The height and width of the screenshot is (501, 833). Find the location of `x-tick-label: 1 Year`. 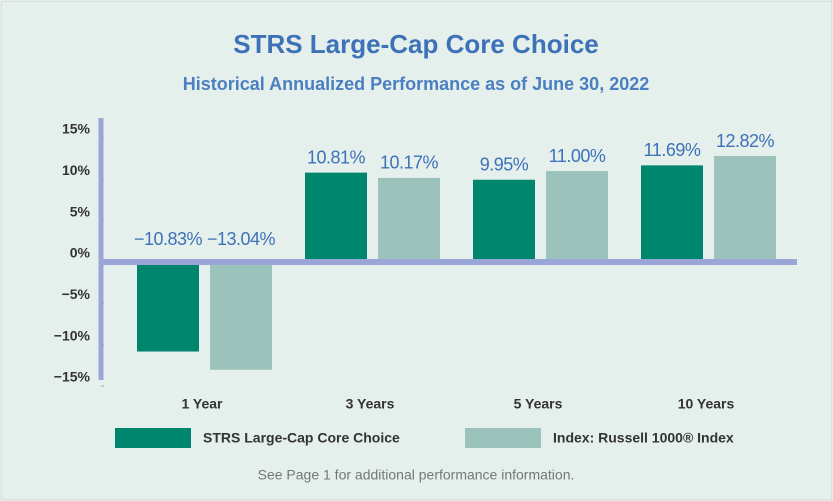

x-tick-label: 1 Year is located at coordinates (202, 404).